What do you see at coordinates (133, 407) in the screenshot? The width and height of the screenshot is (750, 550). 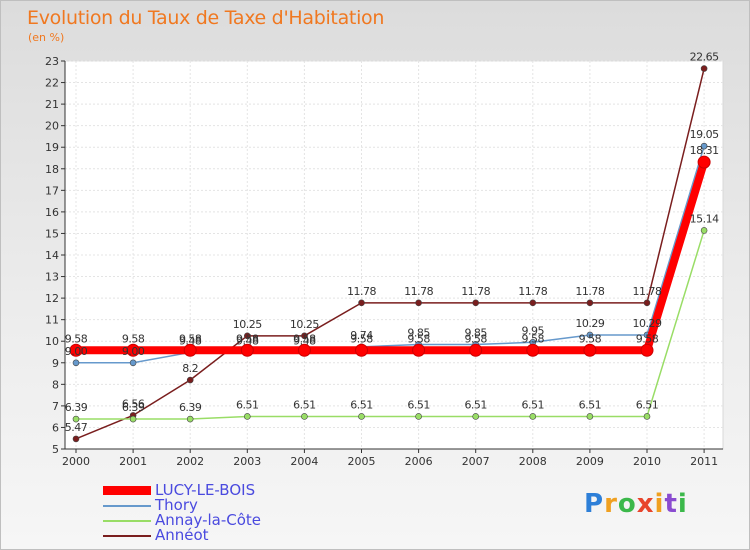 I see `data-label-annay-la-c-te: 6.39` at bounding box center [133, 407].